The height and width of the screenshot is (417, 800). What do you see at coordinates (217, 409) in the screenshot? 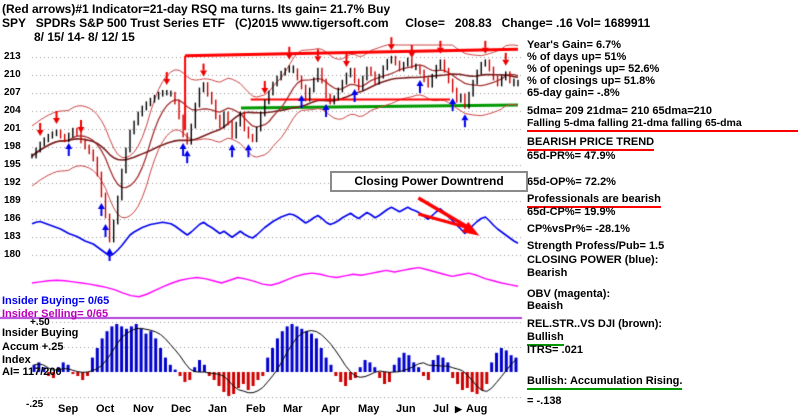
I see `month-label: Jan` at bounding box center [217, 409].